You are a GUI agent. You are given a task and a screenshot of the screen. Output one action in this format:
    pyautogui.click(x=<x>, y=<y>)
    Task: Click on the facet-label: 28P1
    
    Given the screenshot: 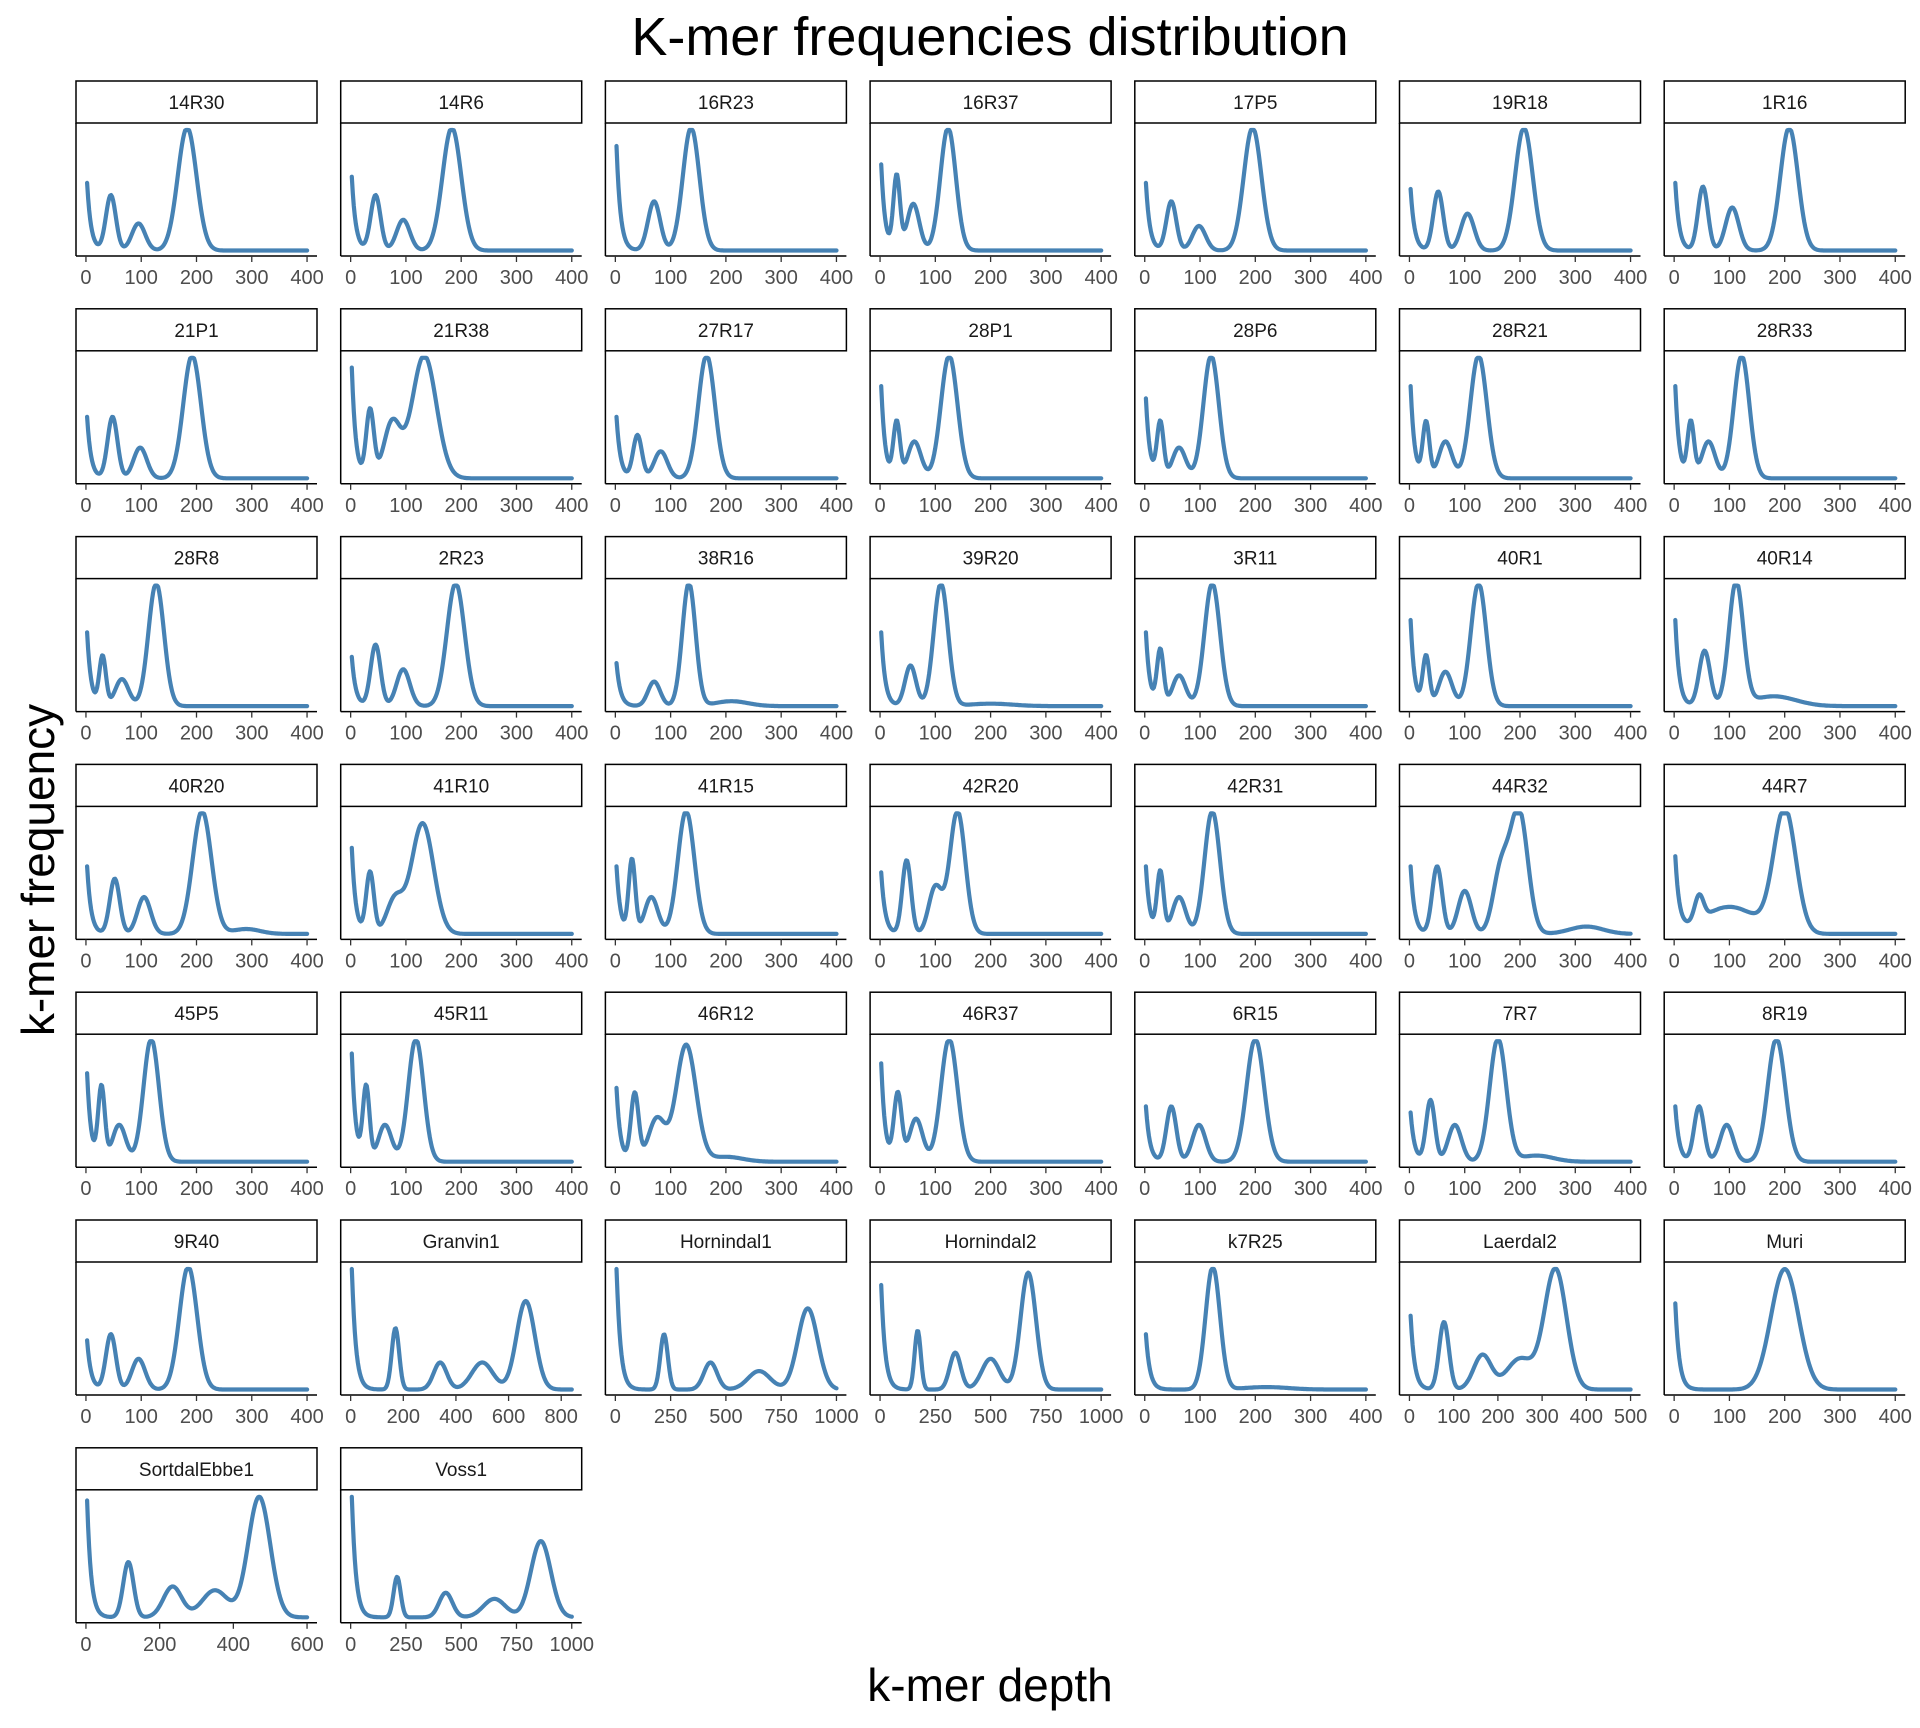 What is the action you would take?
    pyautogui.click(x=990, y=331)
    